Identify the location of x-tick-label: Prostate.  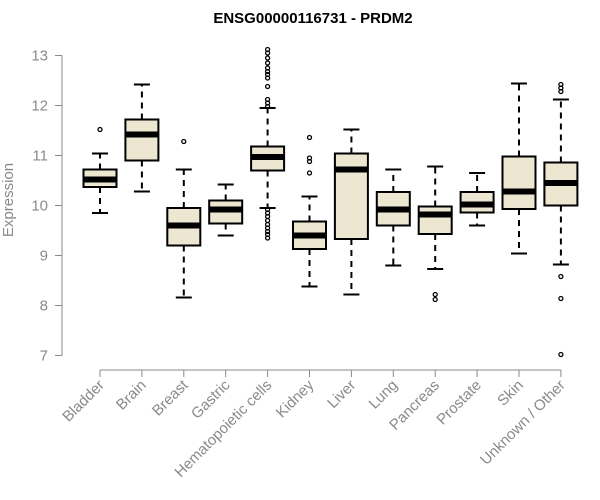
(459, 403).